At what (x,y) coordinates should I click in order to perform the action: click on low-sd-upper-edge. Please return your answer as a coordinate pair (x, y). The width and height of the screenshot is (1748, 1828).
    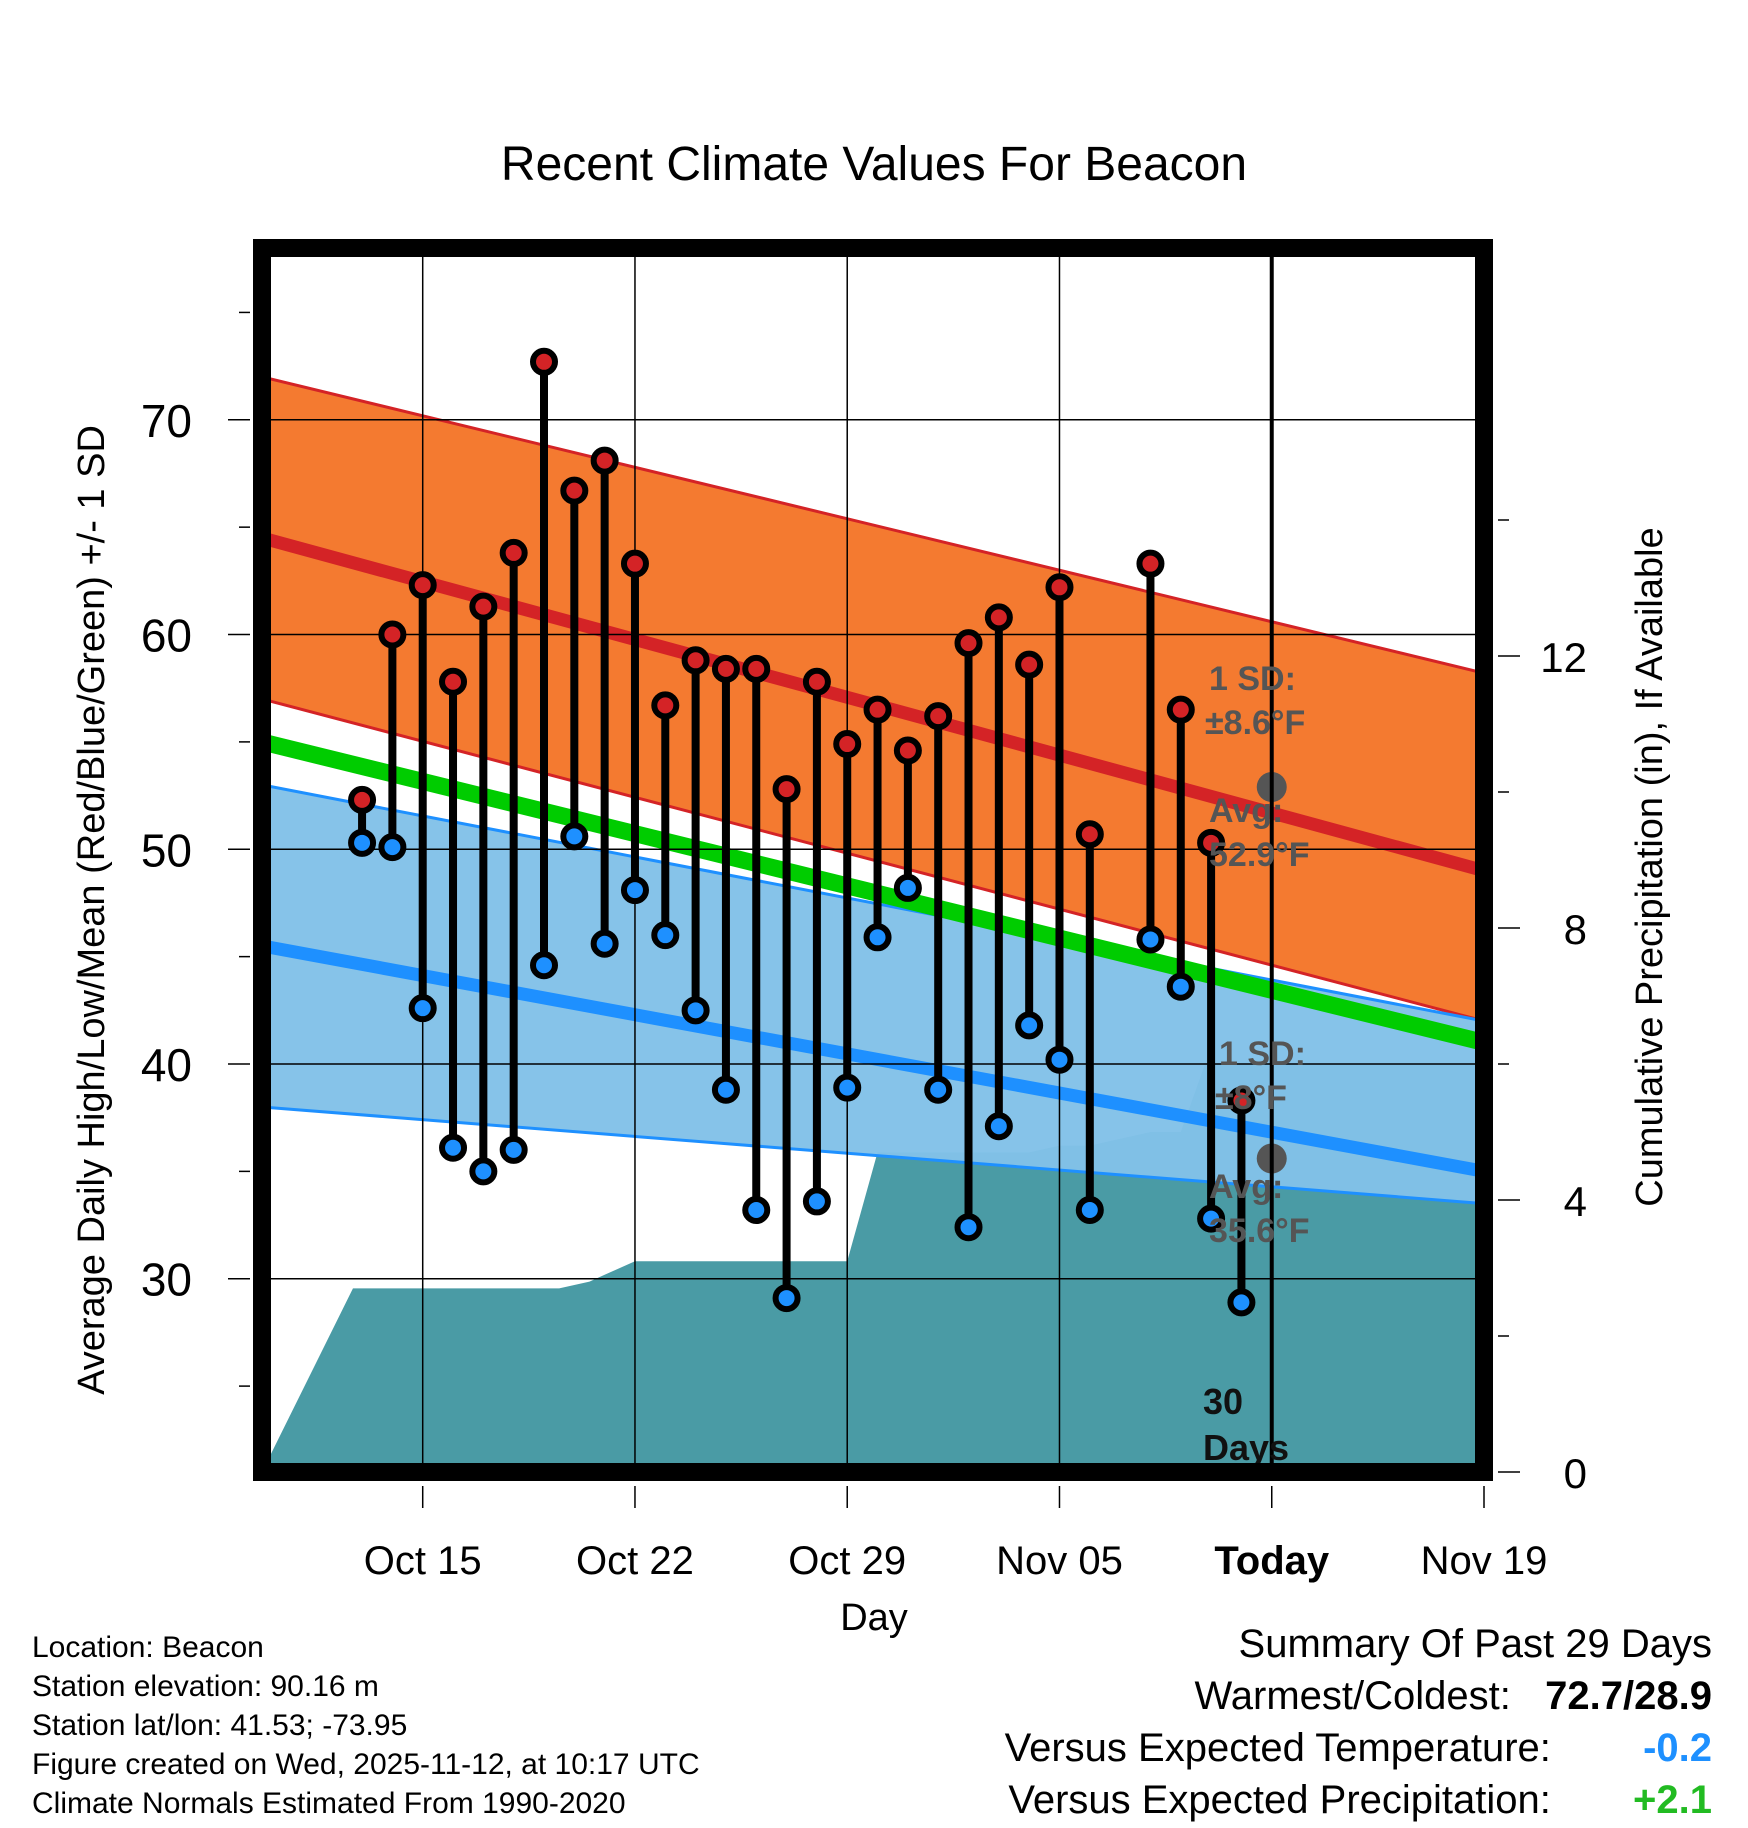
    Looking at the image, I should click on (873, 903).